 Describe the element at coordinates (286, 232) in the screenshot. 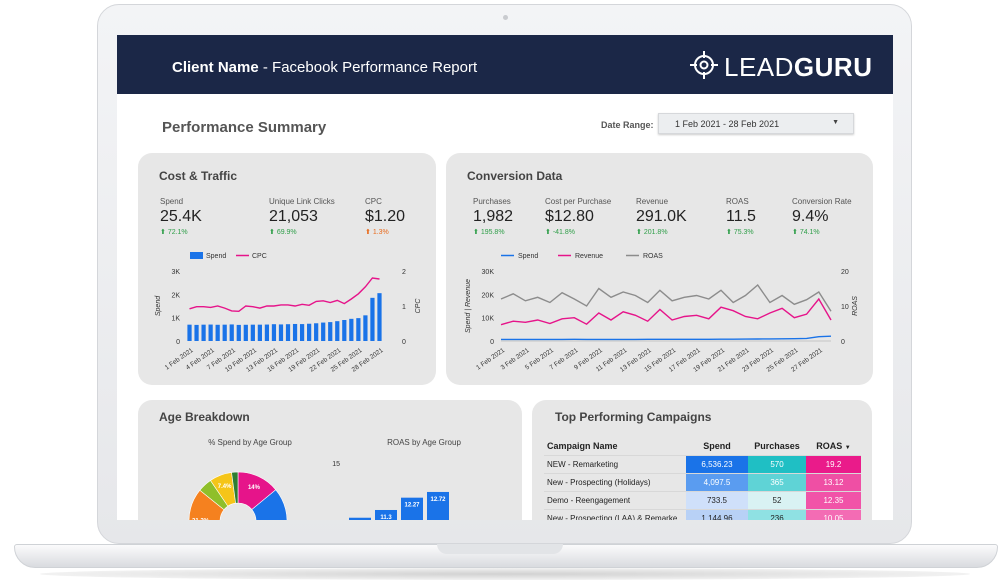

I see `kpi-change-value: 69.9%` at that location.